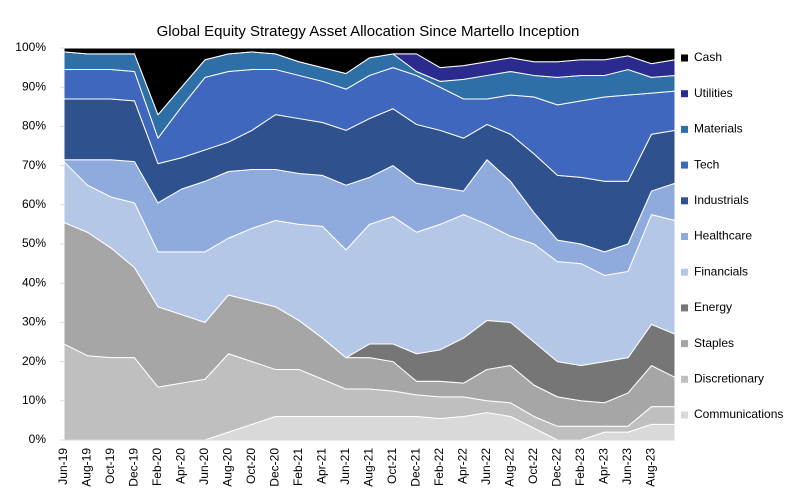  I want to click on legend-label: Materials, so click(718, 129).